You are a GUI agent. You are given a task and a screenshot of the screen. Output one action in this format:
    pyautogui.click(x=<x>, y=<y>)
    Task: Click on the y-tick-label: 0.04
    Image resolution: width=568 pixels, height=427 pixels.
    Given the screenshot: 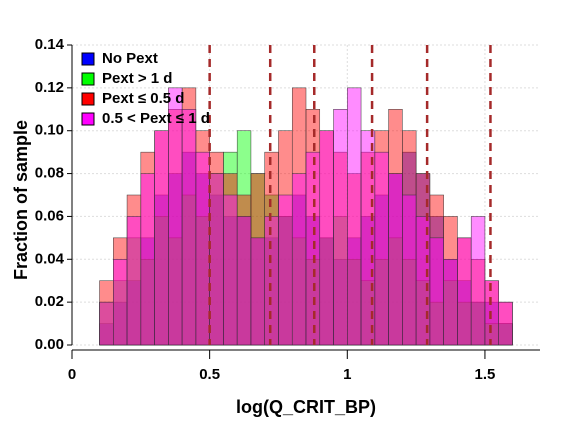 What is the action you would take?
    pyautogui.click(x=50, y=258)
    